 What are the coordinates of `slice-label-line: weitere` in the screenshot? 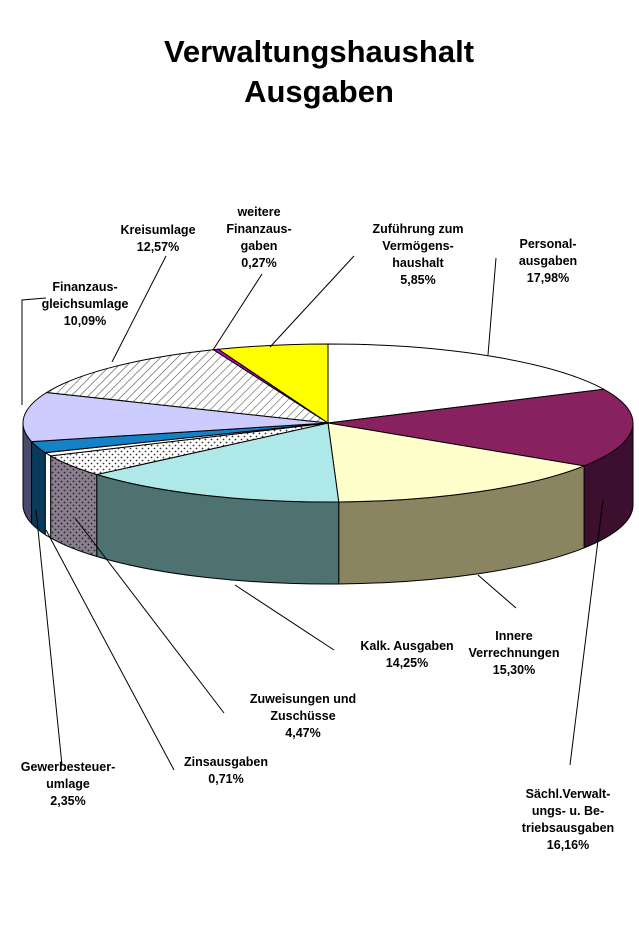 It's located at (258, 212).